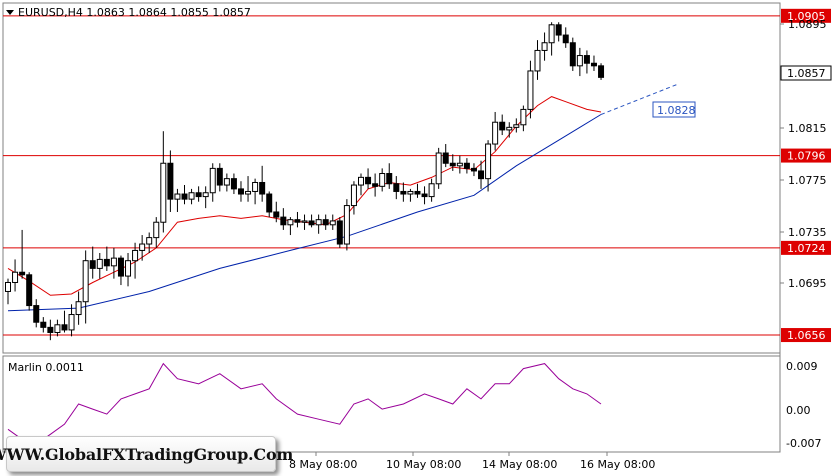  I want to click on current-price-box, so click(806, 73).